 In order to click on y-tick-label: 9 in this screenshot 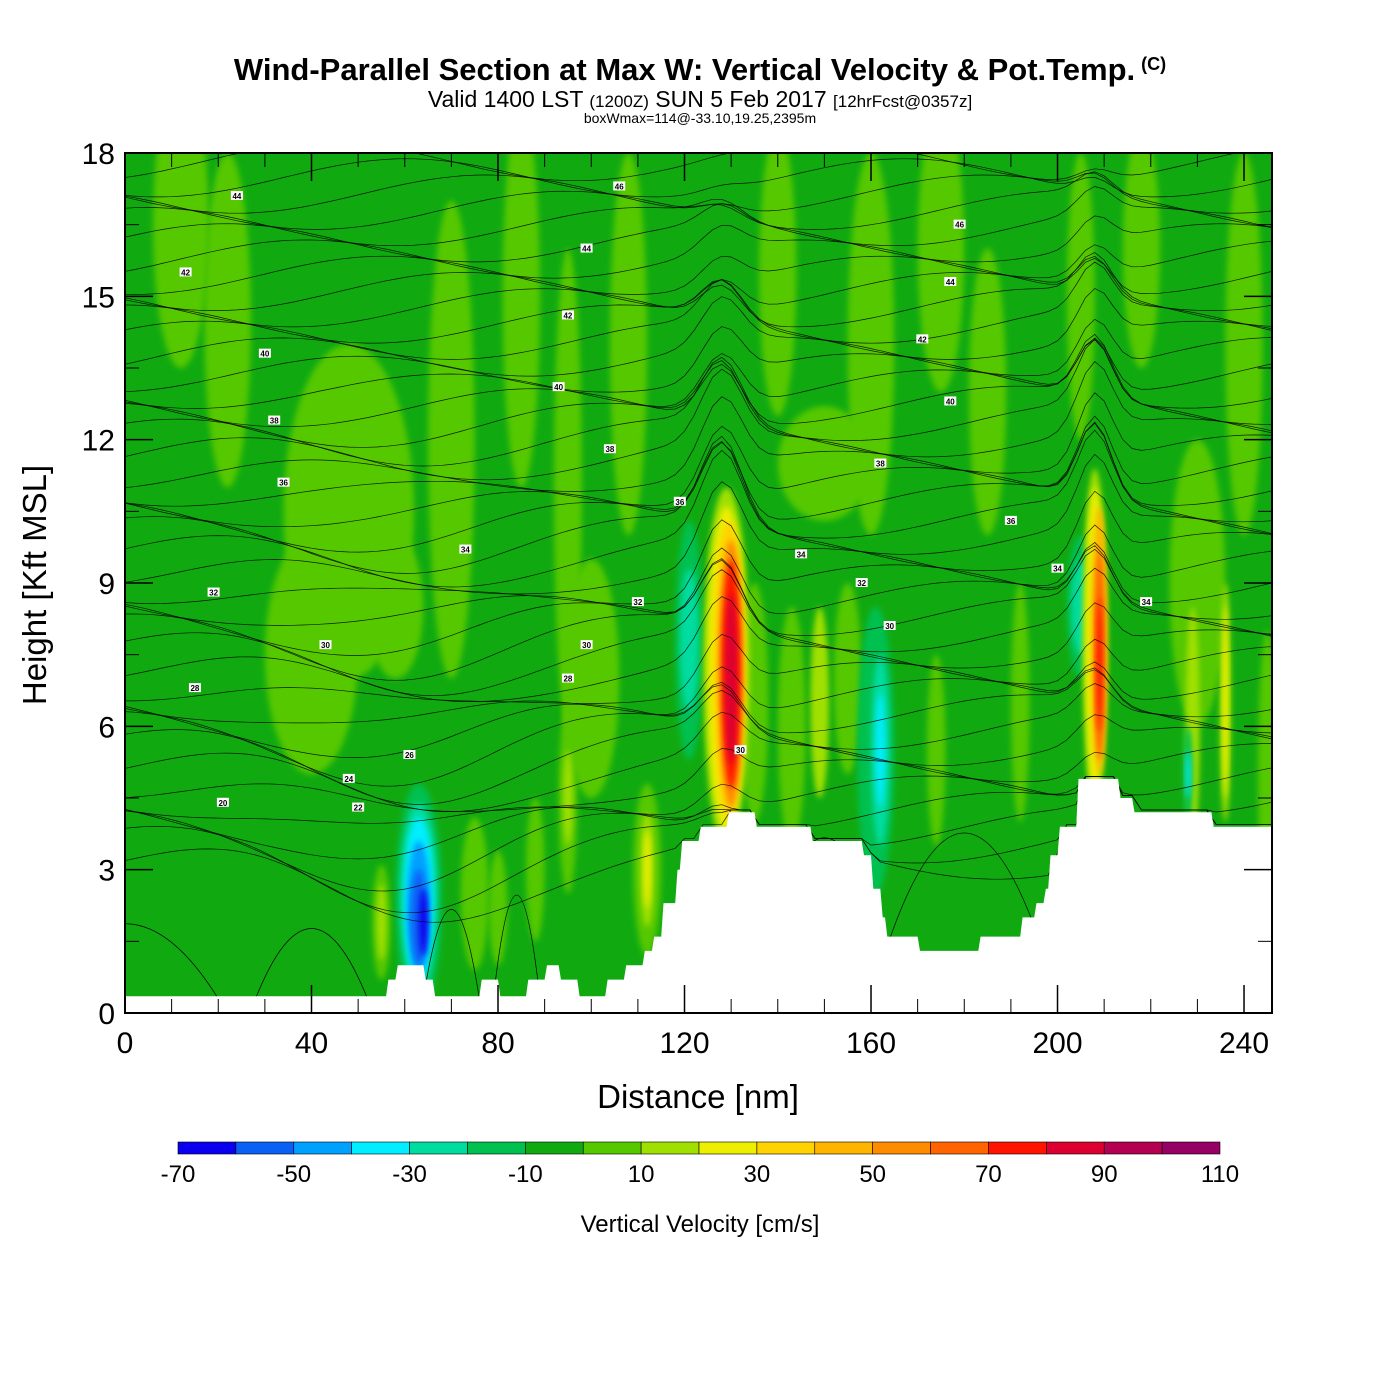, I will do `click(106, 584)`.